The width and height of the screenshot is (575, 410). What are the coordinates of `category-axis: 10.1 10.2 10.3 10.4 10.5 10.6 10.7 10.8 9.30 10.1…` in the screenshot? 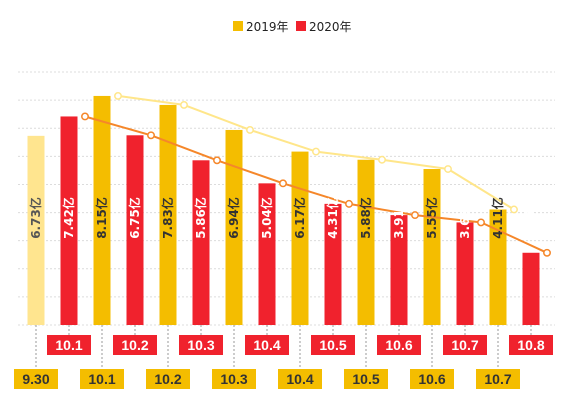 It's located at (283, 357).